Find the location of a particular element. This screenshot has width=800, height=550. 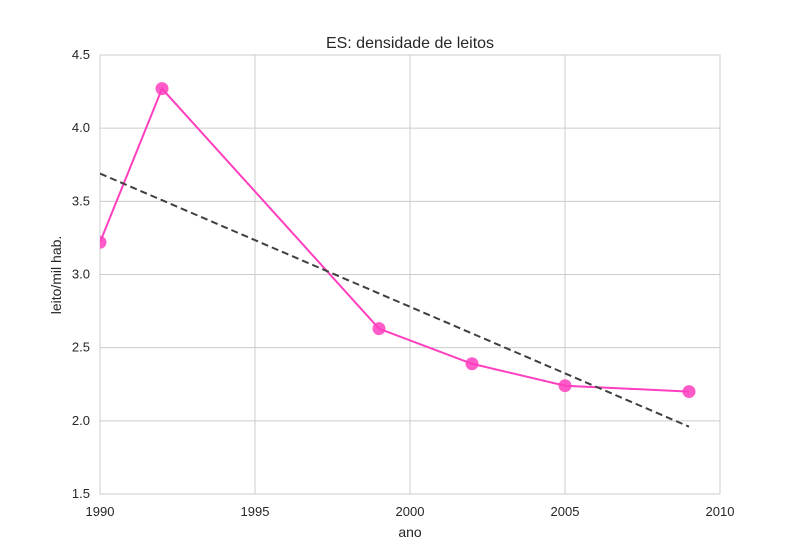

y-tick-label: 1.5 is located at coordinates (81, 493).